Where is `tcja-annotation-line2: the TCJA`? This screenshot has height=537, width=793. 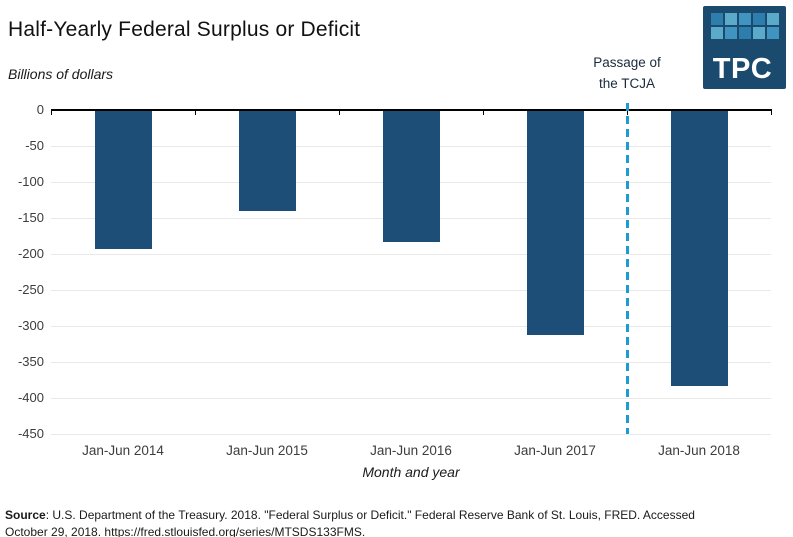
tcja-annotation-line2: the TCJA is located at coordinates (627, 83).